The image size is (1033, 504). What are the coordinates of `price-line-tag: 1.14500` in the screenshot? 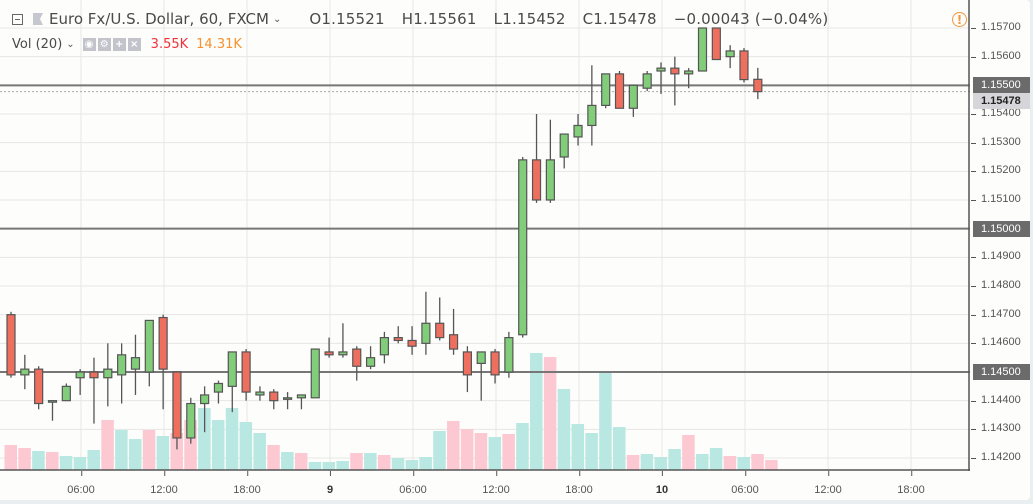 It's located at (1001, 372).